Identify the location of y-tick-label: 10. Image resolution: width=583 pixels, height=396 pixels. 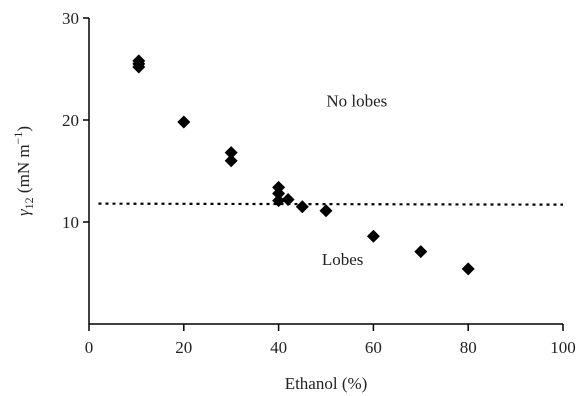
(70, 222).